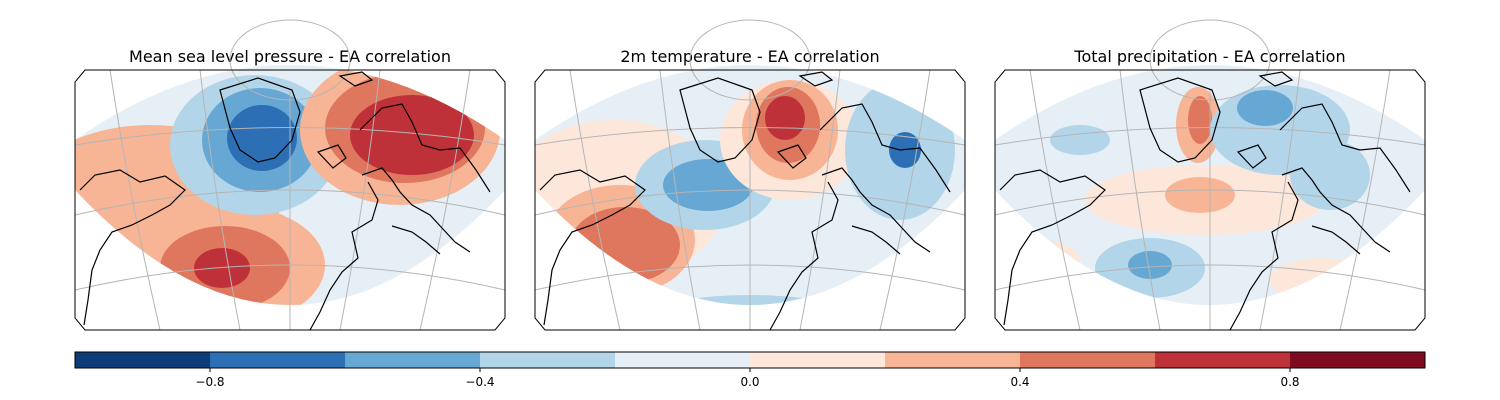 The image size is (1500, 400). I want to click on colorbar-ticks: −0.8 −0.4 0.0 0.4 0.8, so click(747, 378).